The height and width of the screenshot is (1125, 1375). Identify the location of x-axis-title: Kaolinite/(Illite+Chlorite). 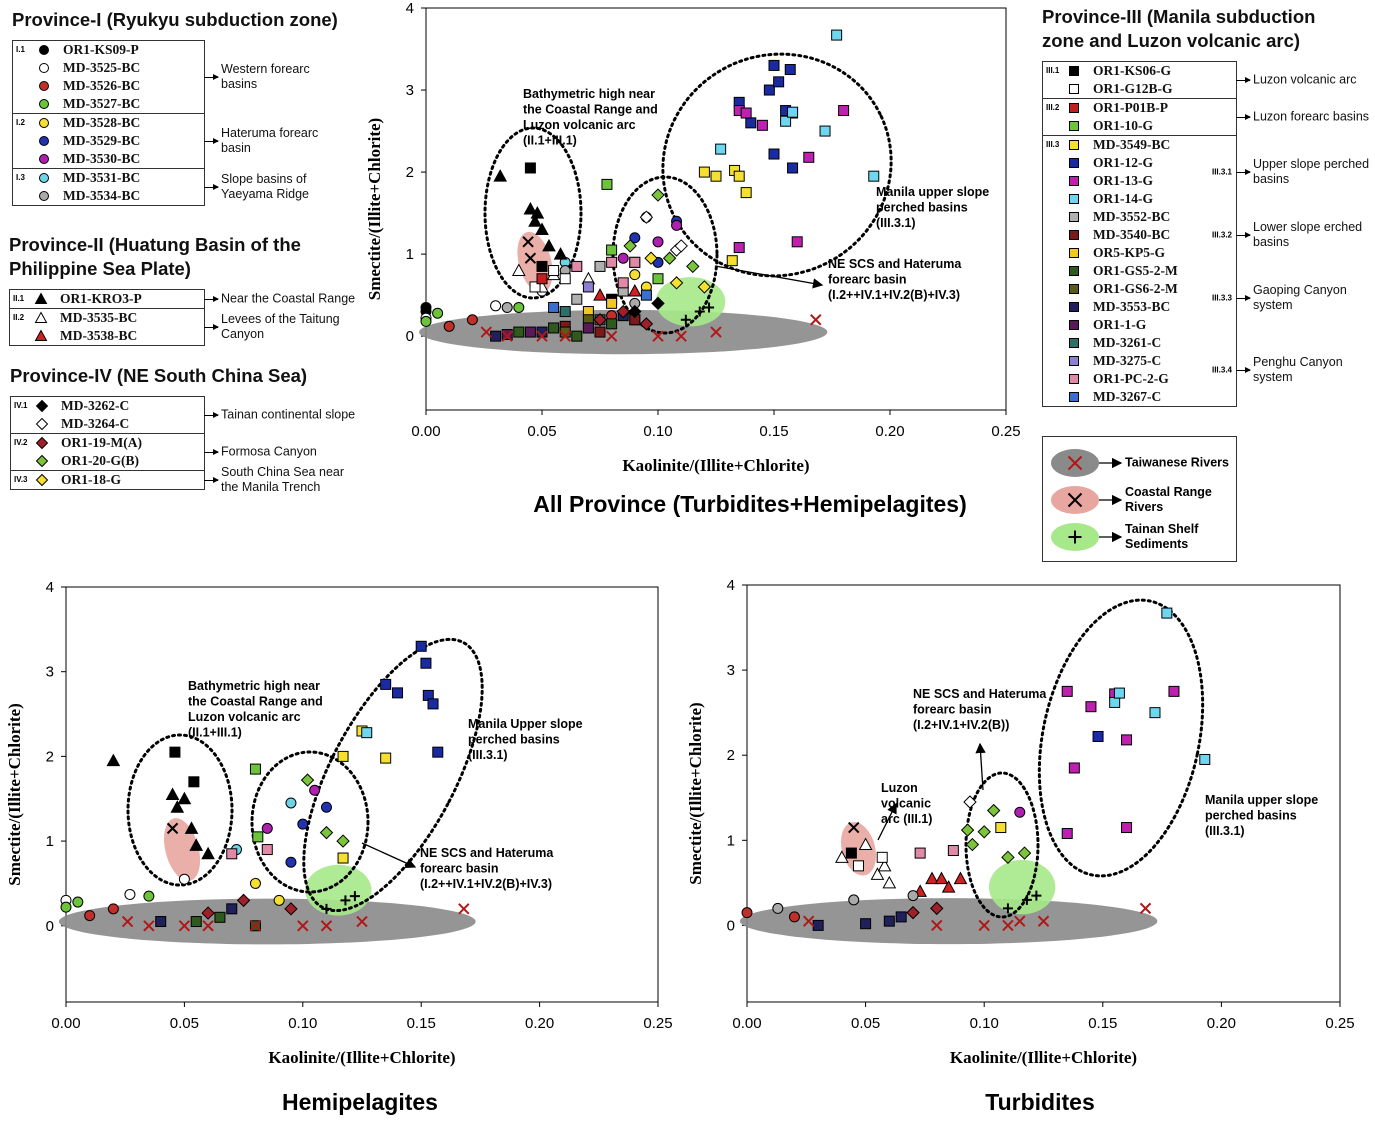
(1043, 1057).